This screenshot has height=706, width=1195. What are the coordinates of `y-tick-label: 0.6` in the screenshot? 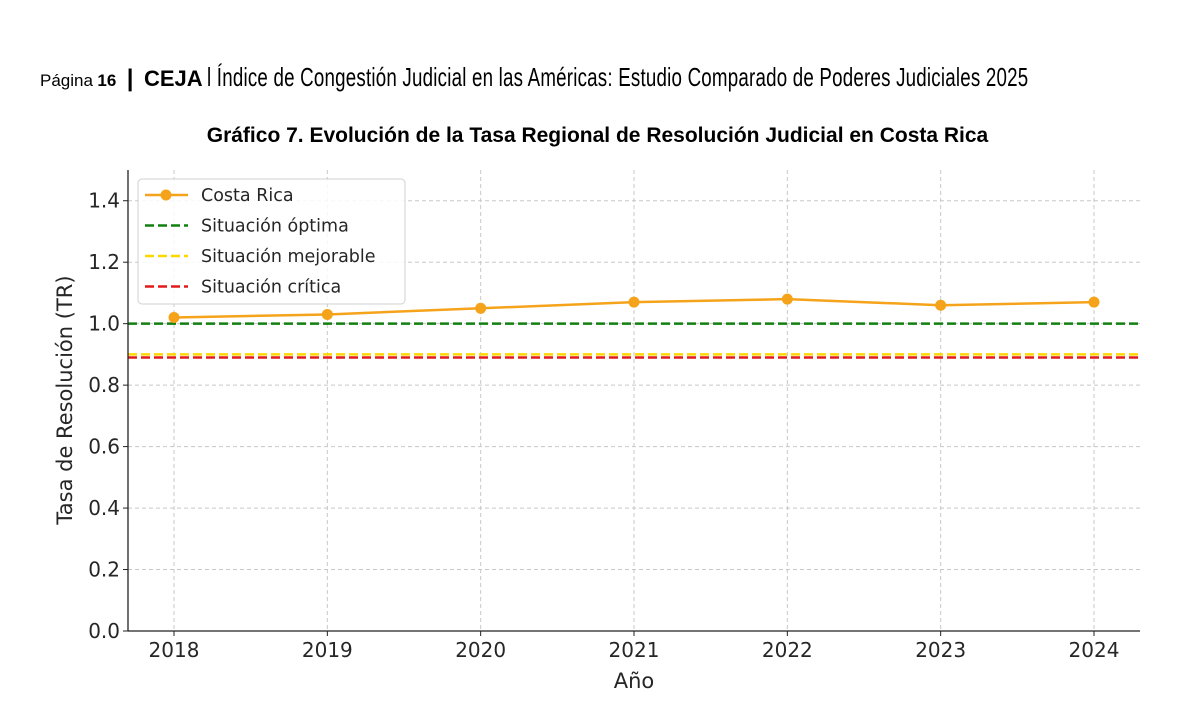 It's located at (104, 447).